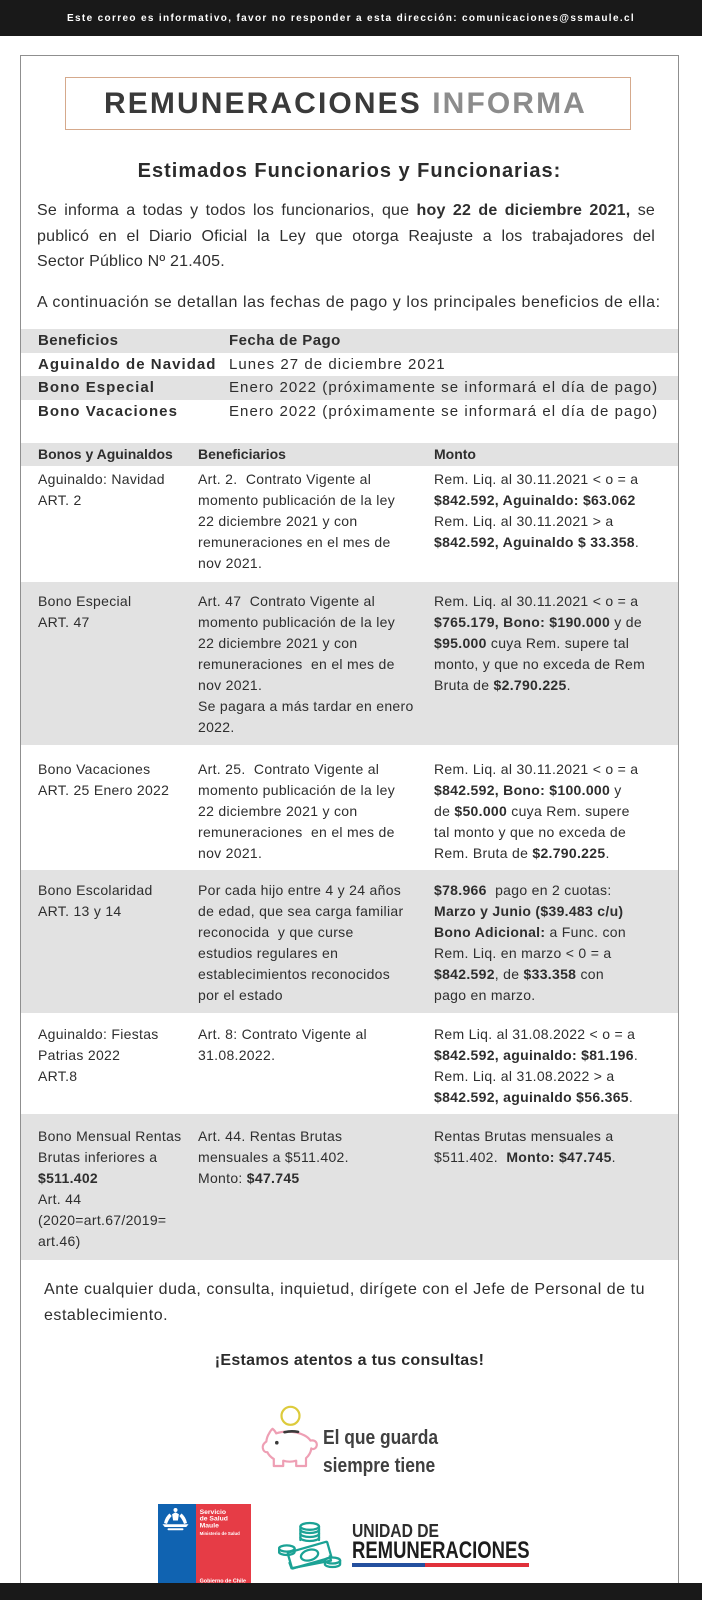 This screenshot has height=1600, width=702. I want to click on svg-text: Ministerio de Salud, so click(220, 1533).